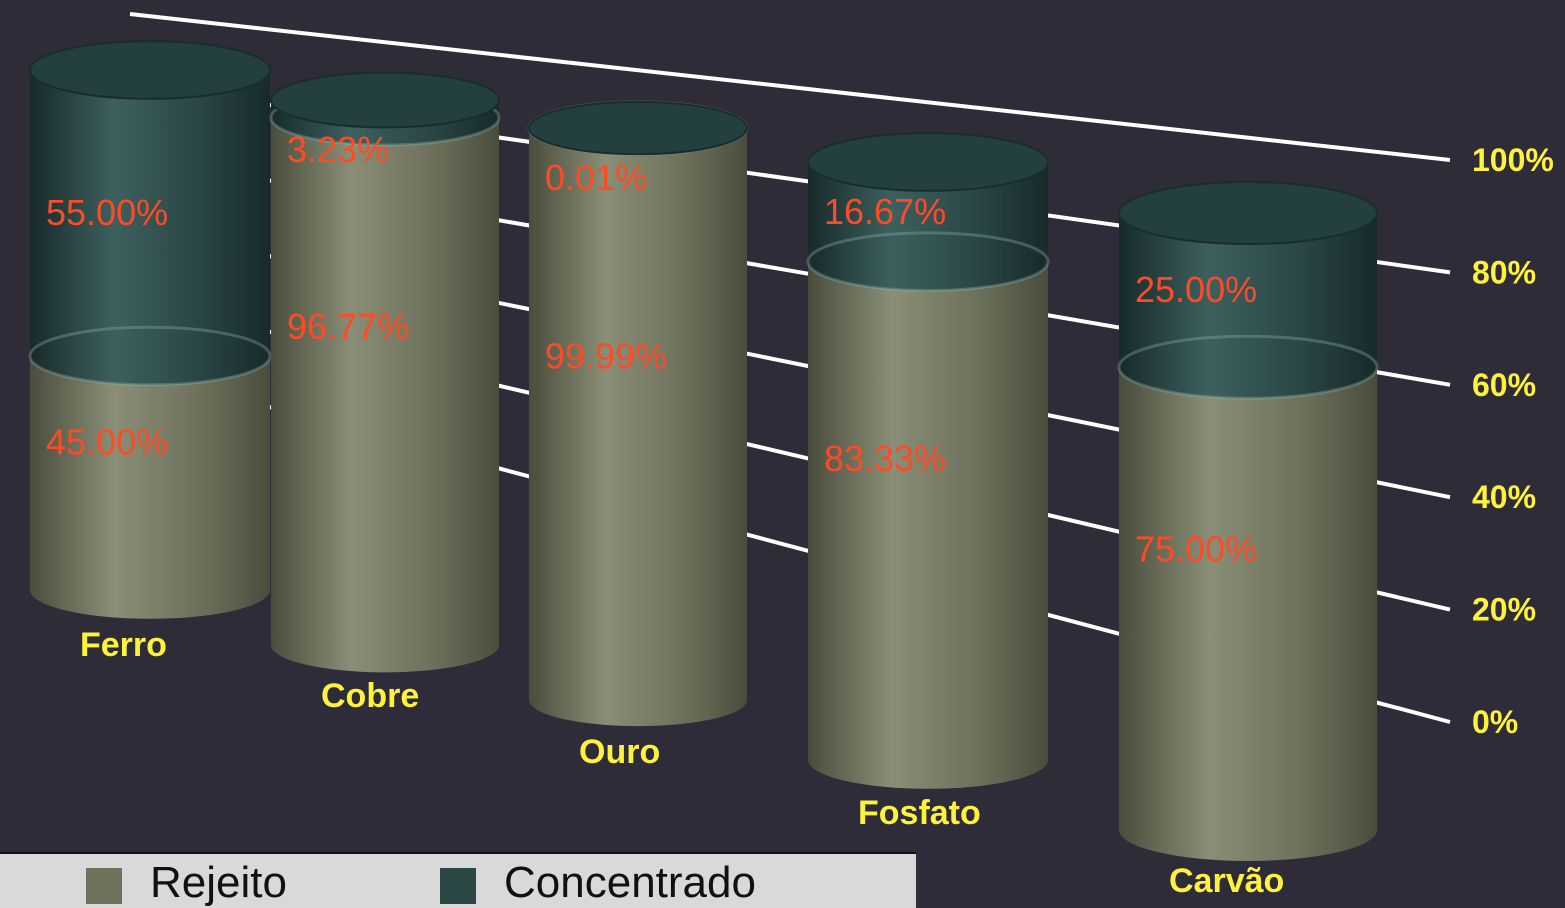 The width and height of the screenshot is (1565, 908). I want to click on data-label-concentrado-ferro: 55.00%, so click(107, 212).